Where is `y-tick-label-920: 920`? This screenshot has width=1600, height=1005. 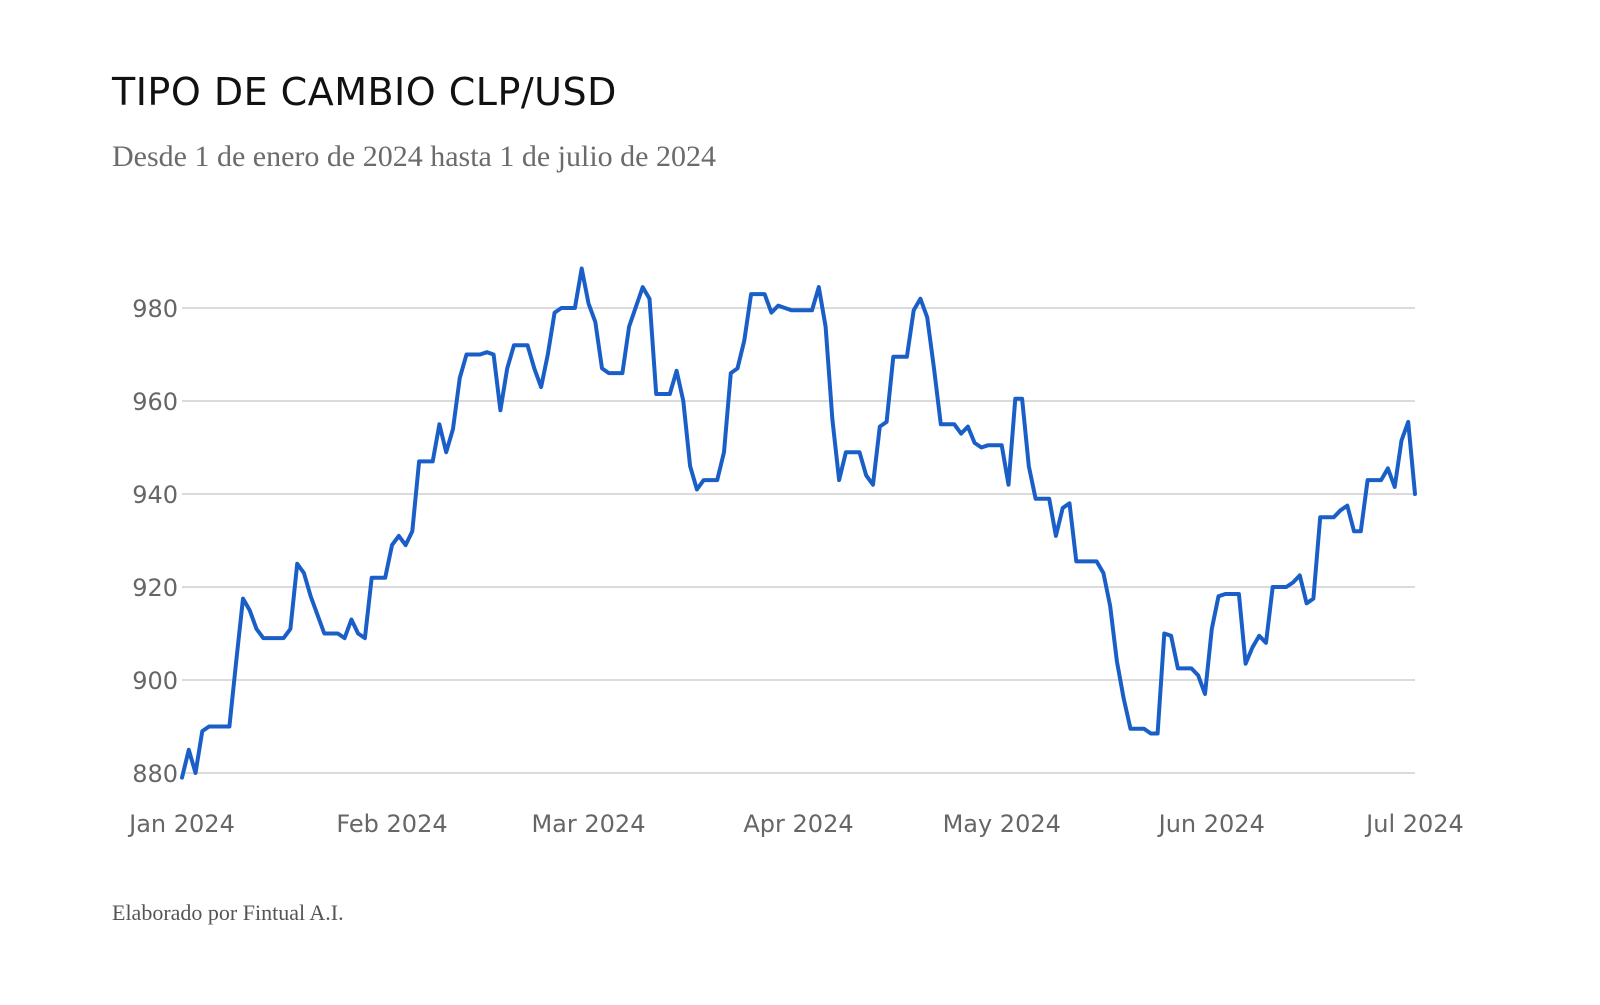
y-tick-label-920: 920 is located at coordinates (155, 588).